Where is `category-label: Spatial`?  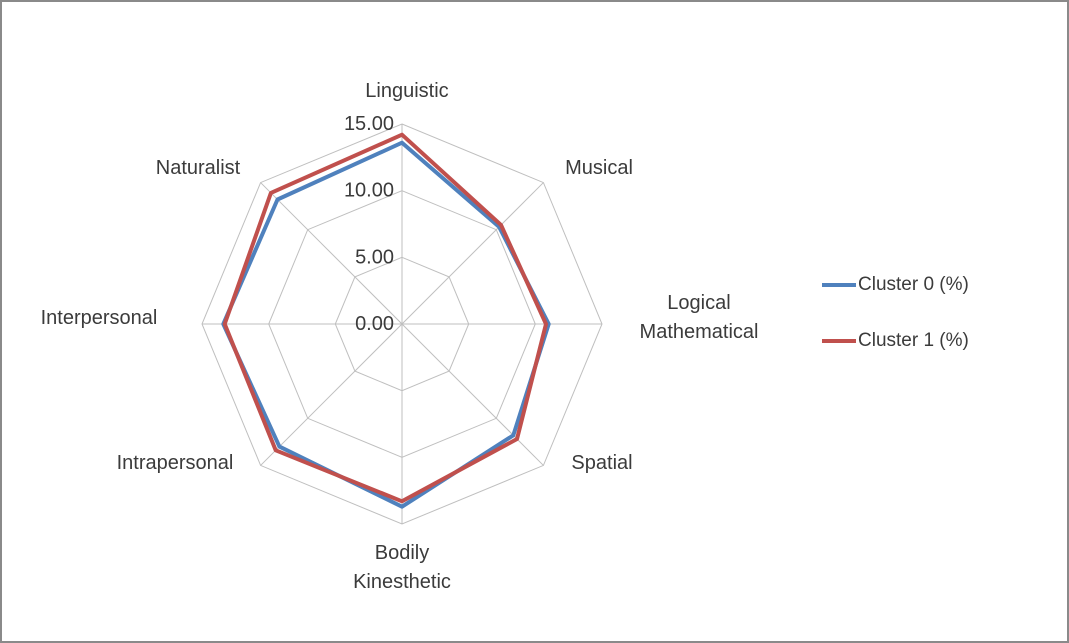 category-label: Spatial is located at coordinates (601, 463).